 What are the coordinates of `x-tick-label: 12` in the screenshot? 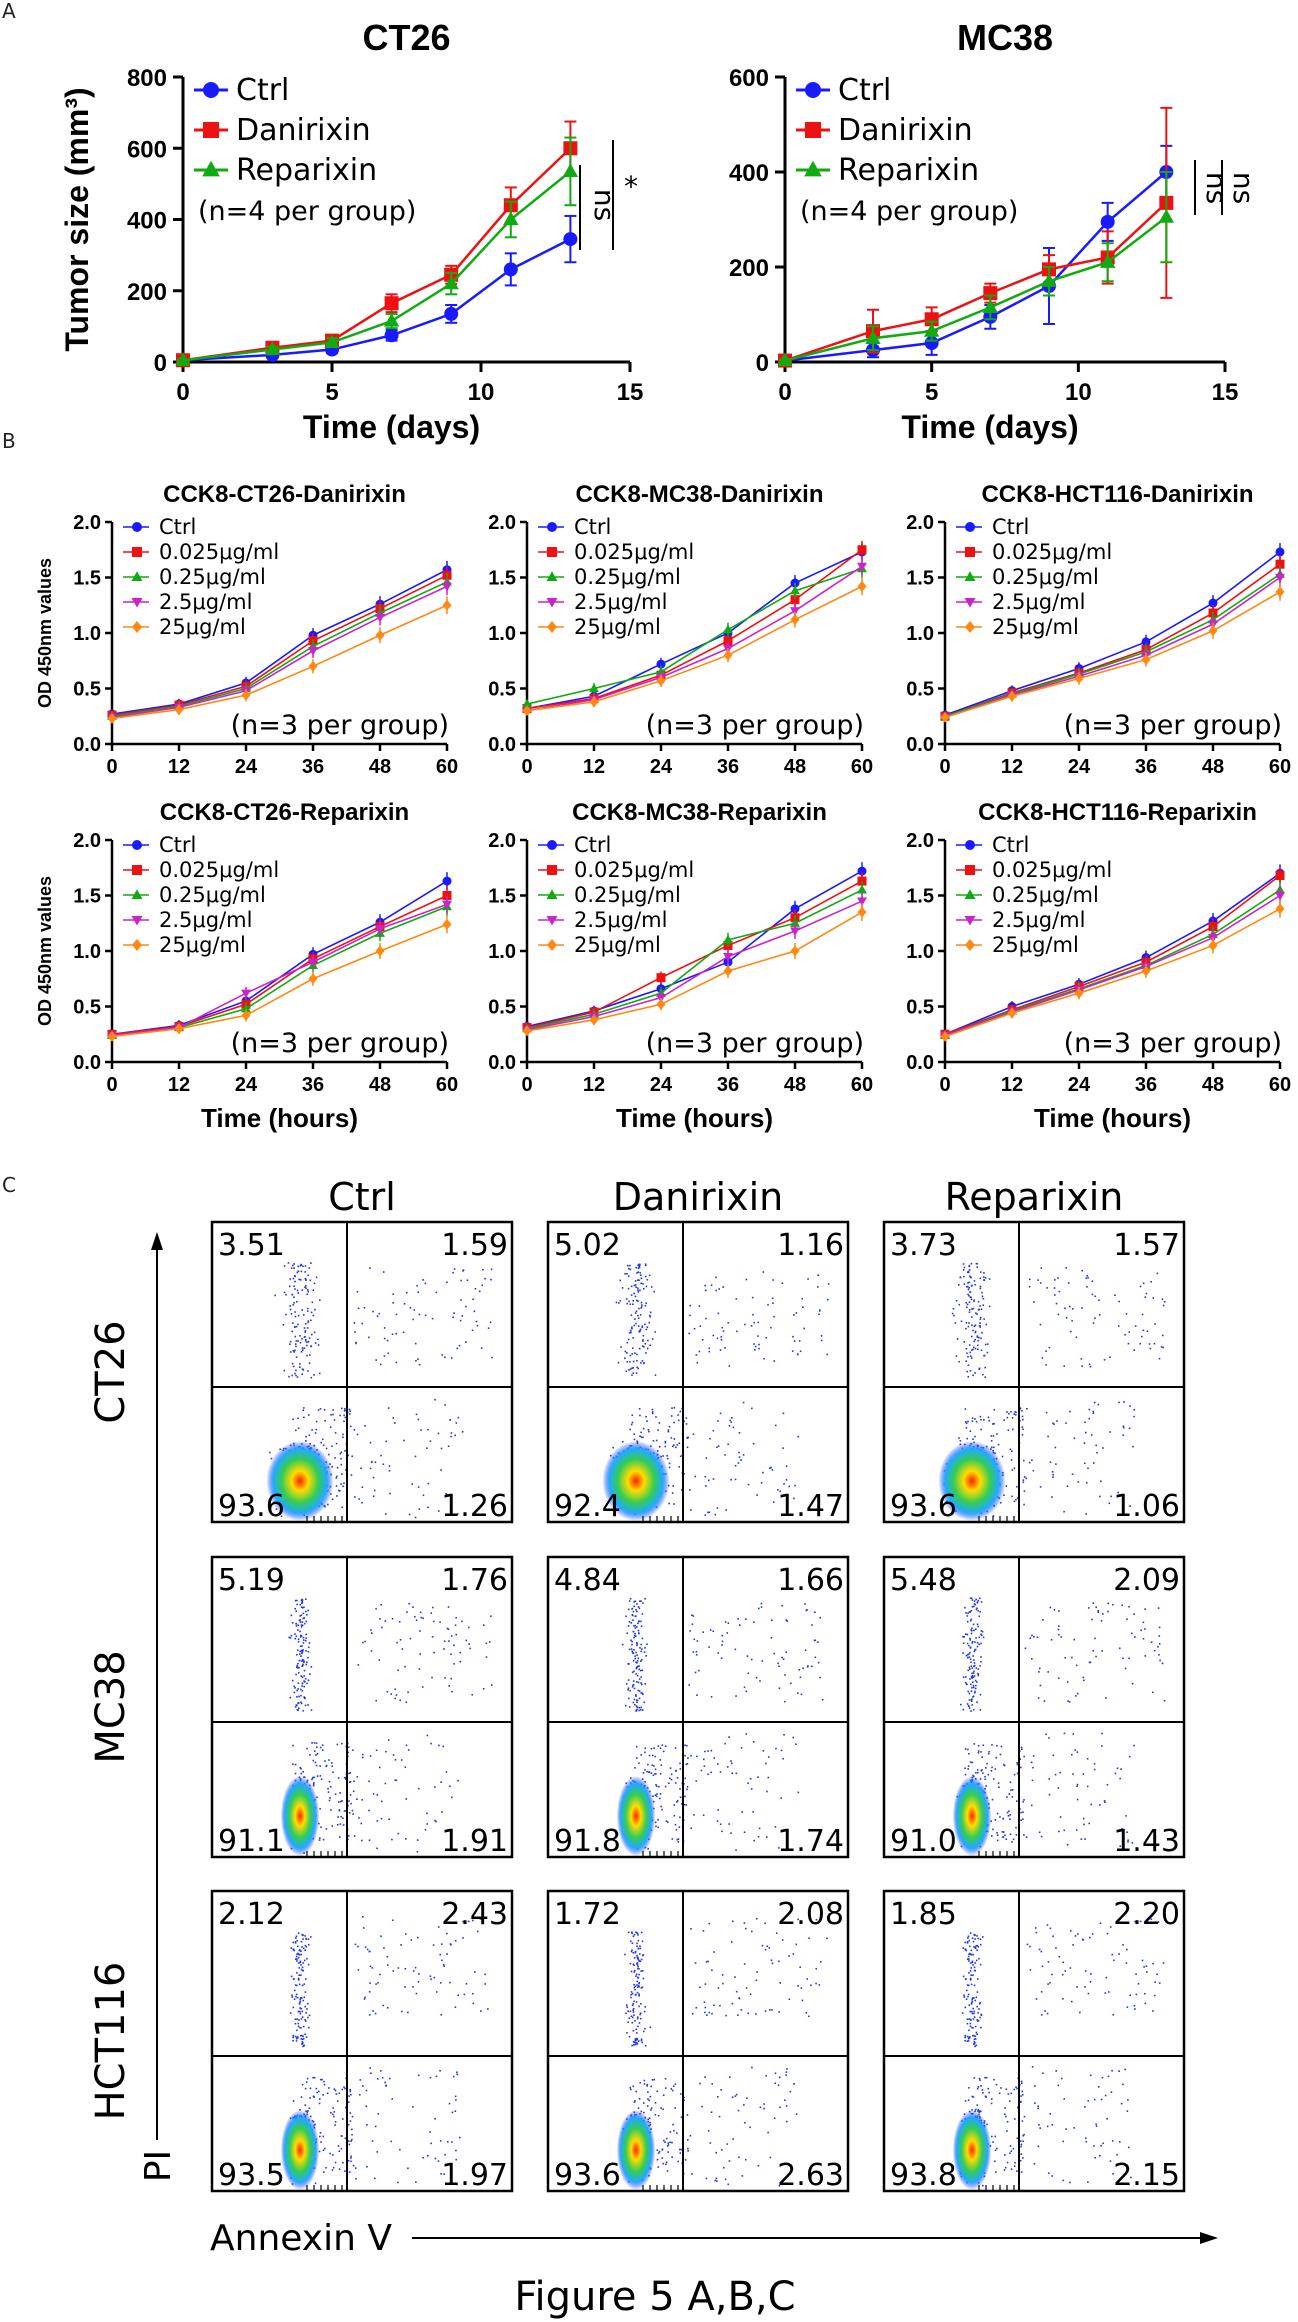 It's located at (594, 1085).